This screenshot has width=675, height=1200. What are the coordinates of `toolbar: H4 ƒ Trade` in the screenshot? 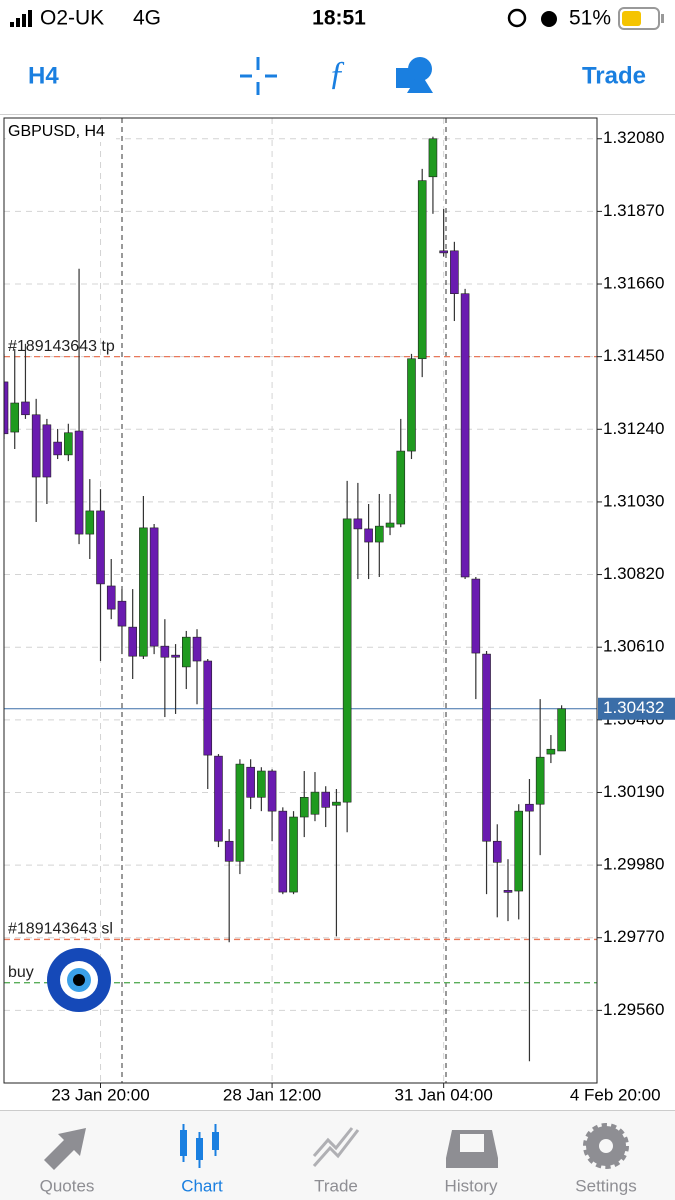 It's located at (337, 85).